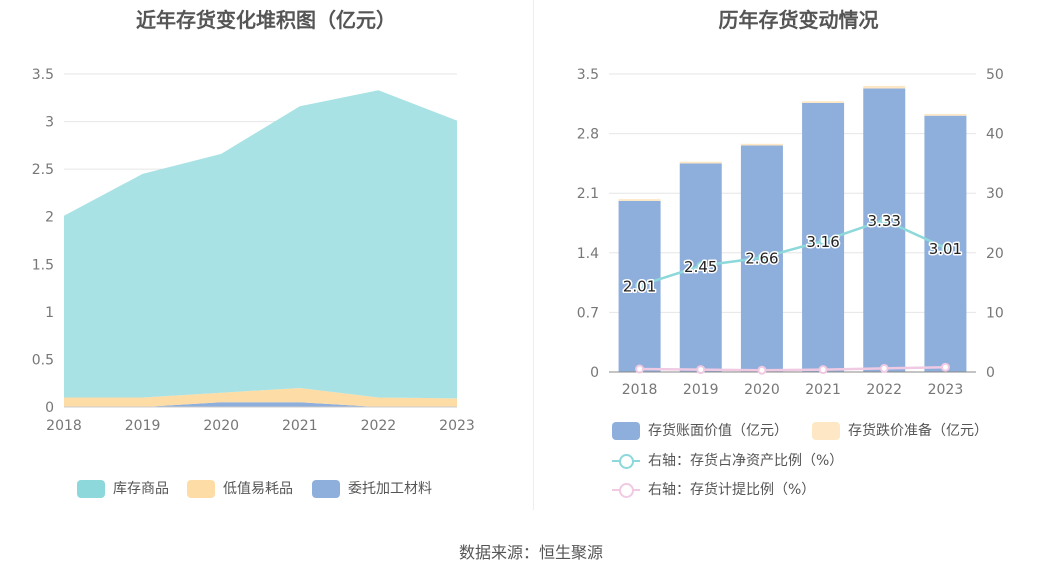  I want to click on panel-divider, so click(533, 255).